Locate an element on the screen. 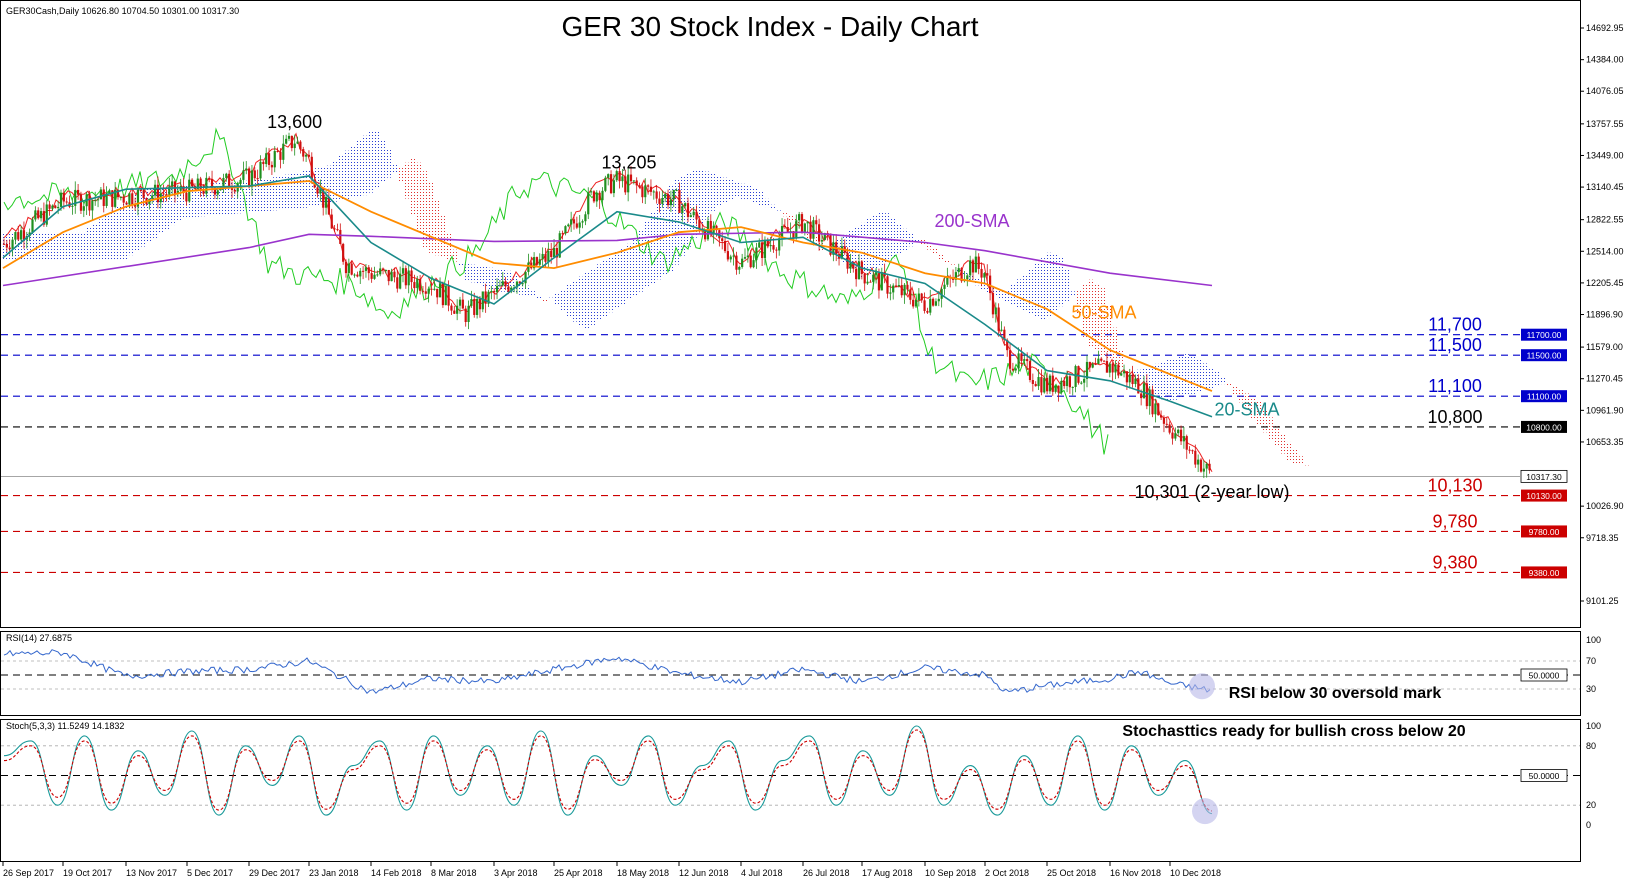  stoch-tick-label: 100 is located at coordinates (1593, 726).